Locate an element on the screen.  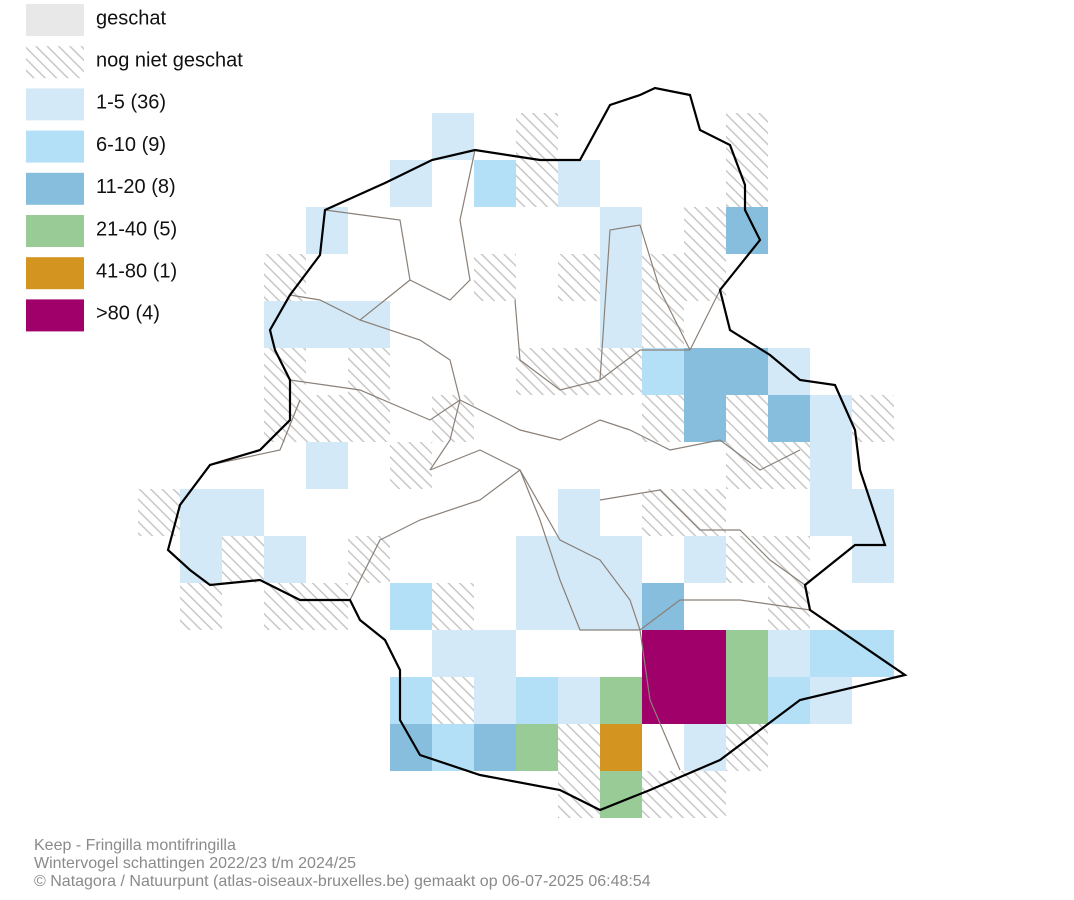
legend-label: 21-40 (5) is located at coordinates (136, 229).